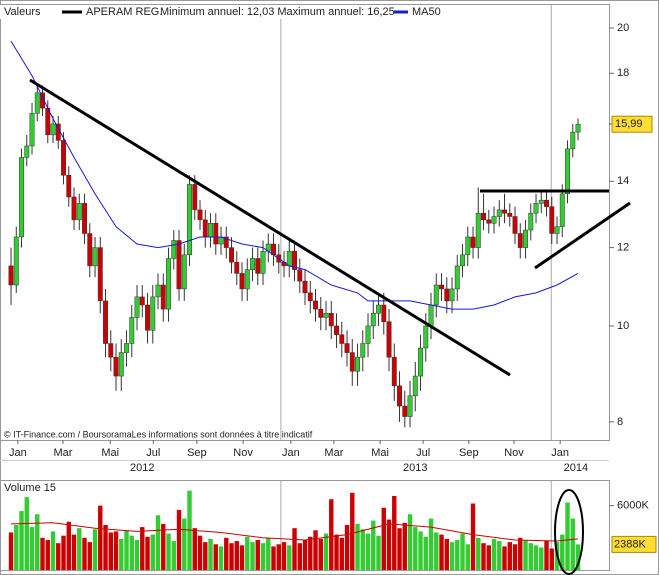  What do you see at coordinates (243, 453) in the screenshot?
I see `x-tick-label: Nov` at bounding box center [243, 453].